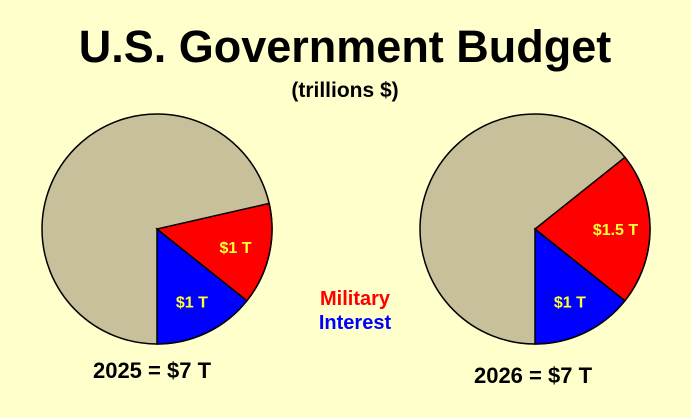 This screenshot has height=418, width=691. Describe the element at coordinates (570, 303) in the screenshot. I see `pie-1-label-interest: $1 T` at that location.